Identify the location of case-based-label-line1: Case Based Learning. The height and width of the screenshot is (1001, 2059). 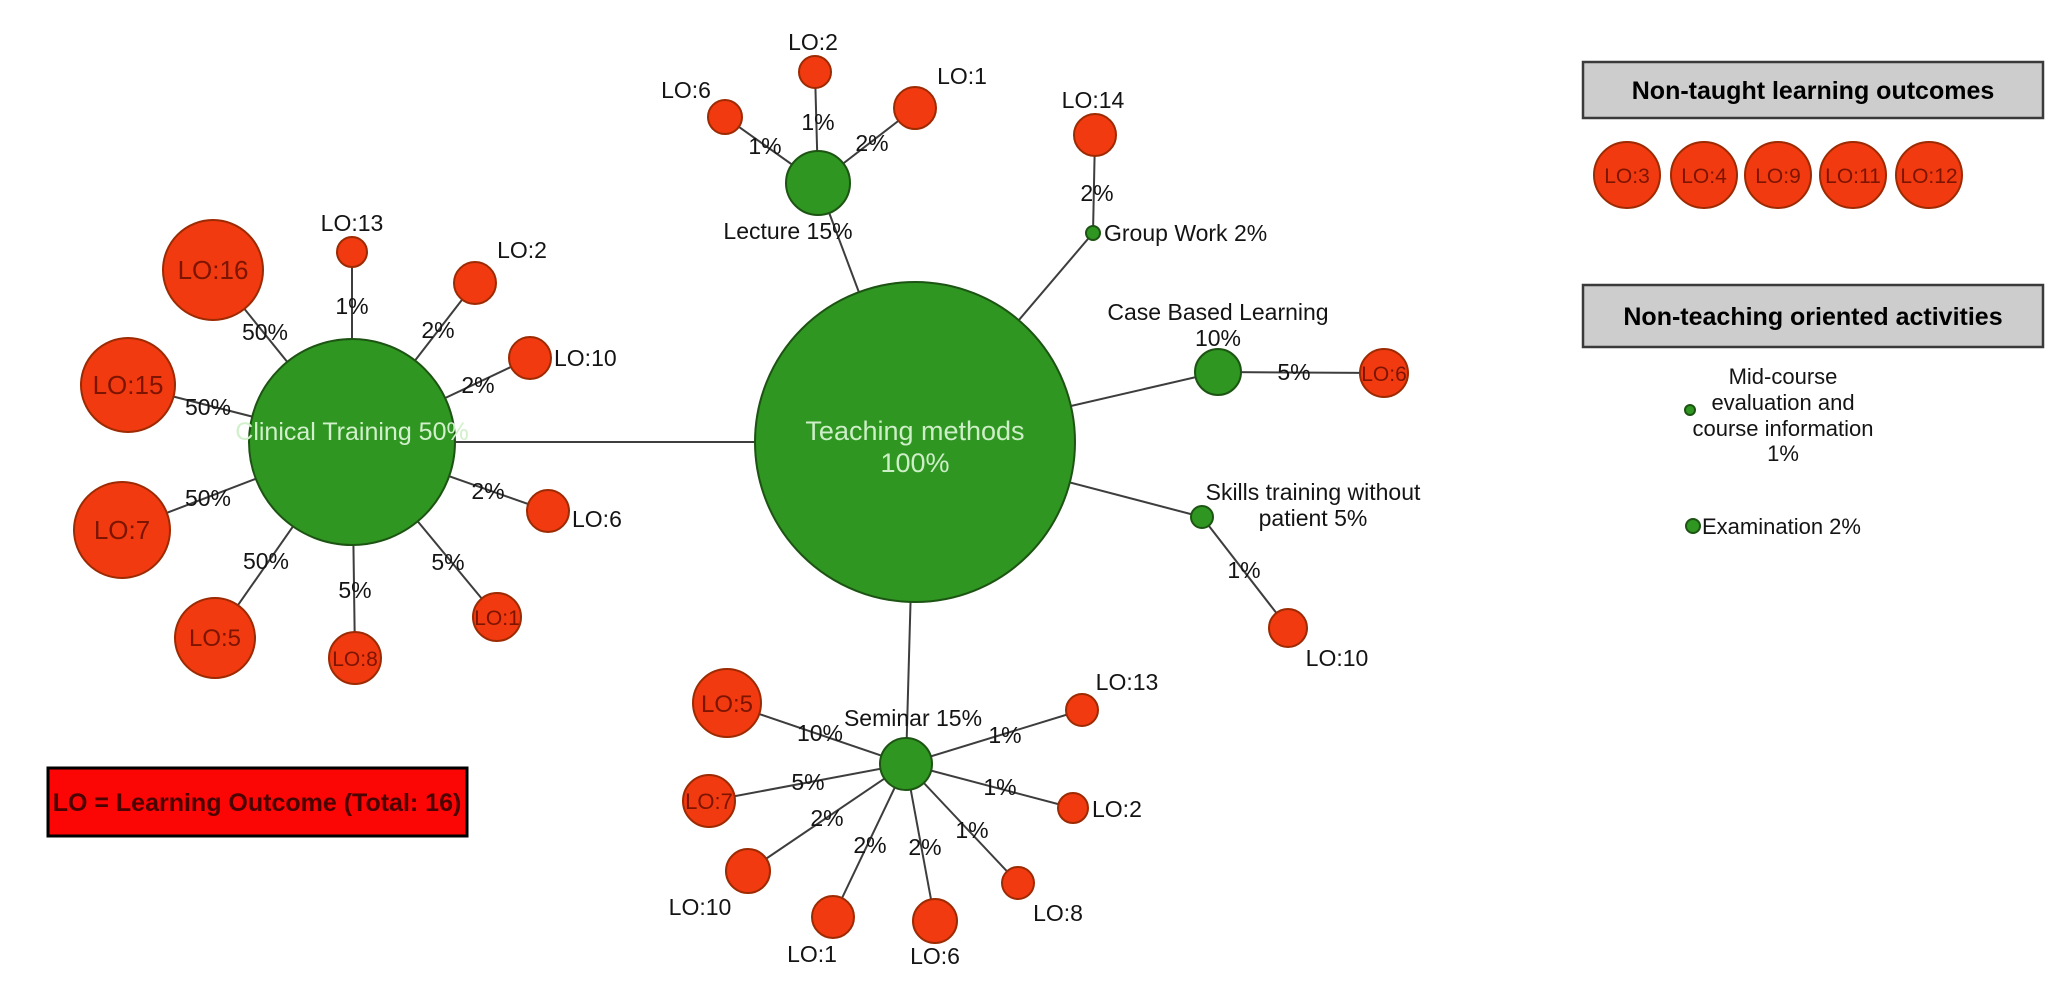
(1217, 312).